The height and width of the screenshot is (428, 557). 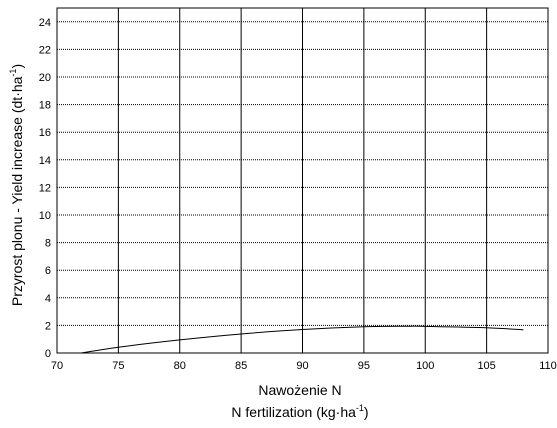 What do you see at coordinates (48, 326) in the screenshot?
I see `y-tick-label: 2` at bounding box center [48, 326].